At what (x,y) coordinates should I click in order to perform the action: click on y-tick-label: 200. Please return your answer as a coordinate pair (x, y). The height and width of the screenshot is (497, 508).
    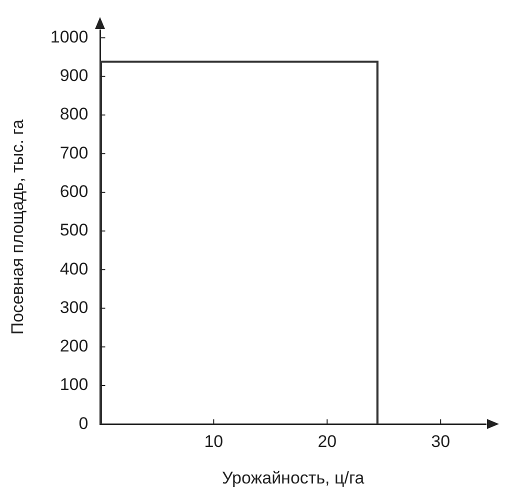
    Looking at the image, I should click on (74, 346).